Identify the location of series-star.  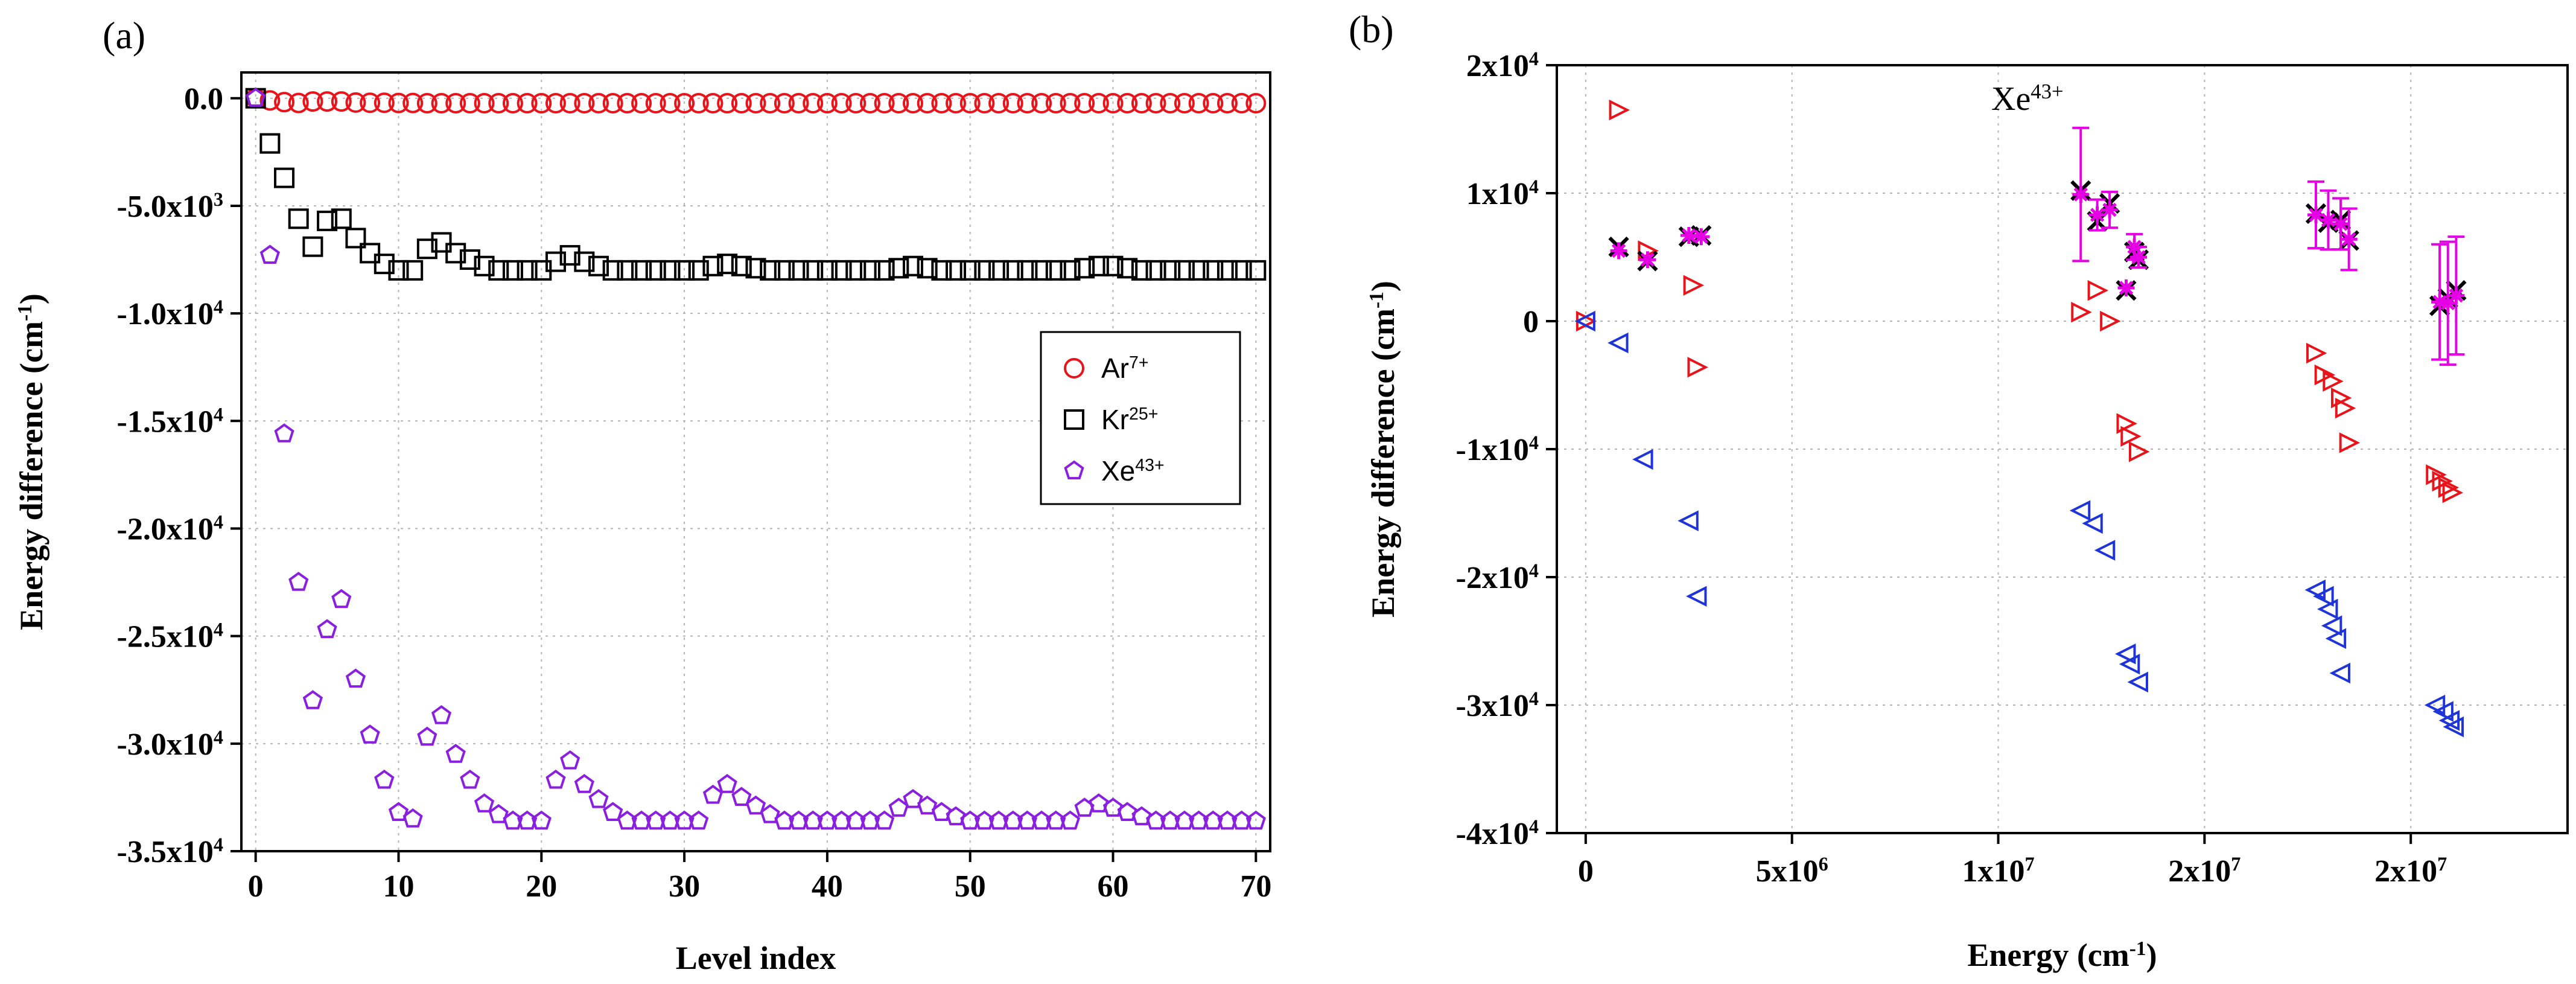
(2037, 246).